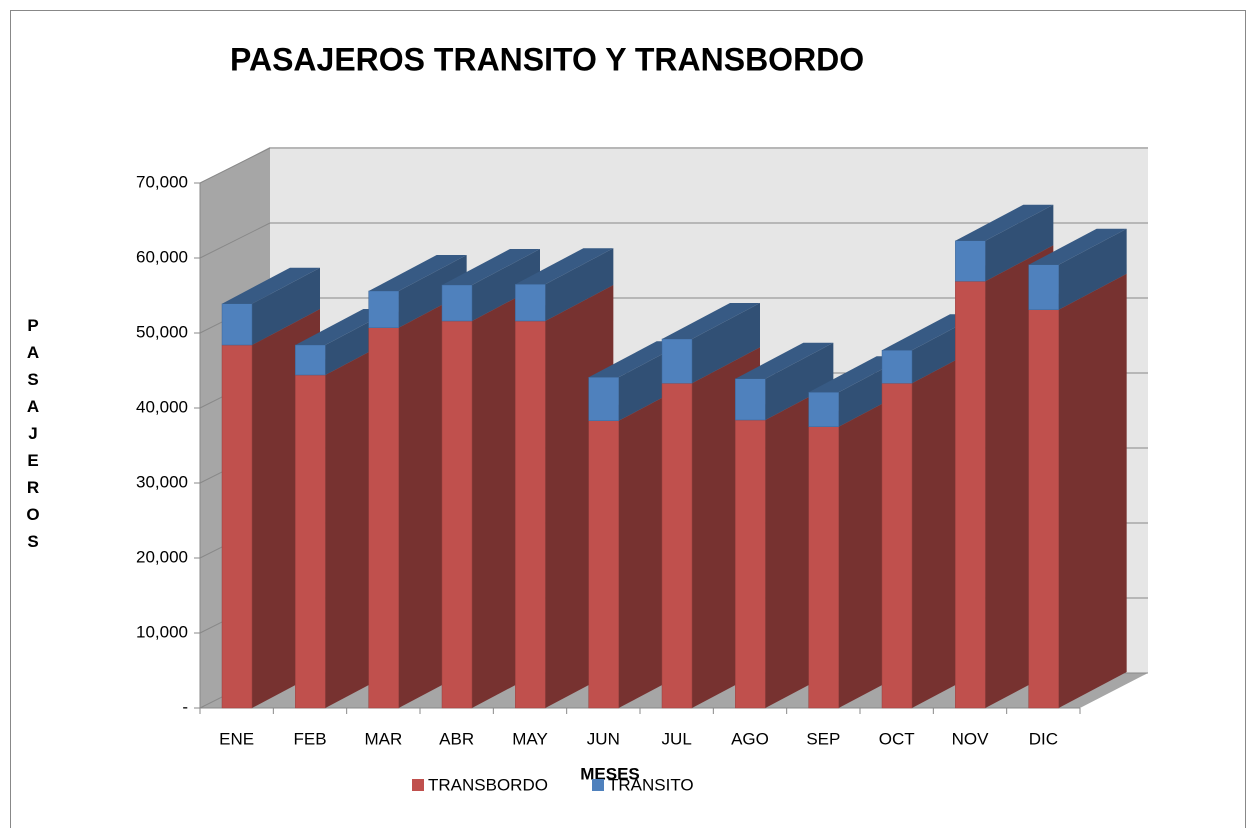 The image size is (1256, 828). Describe the element at coordinates (651, 784) in the screenshot. I see `legend-label: TRANSITO` at that location.